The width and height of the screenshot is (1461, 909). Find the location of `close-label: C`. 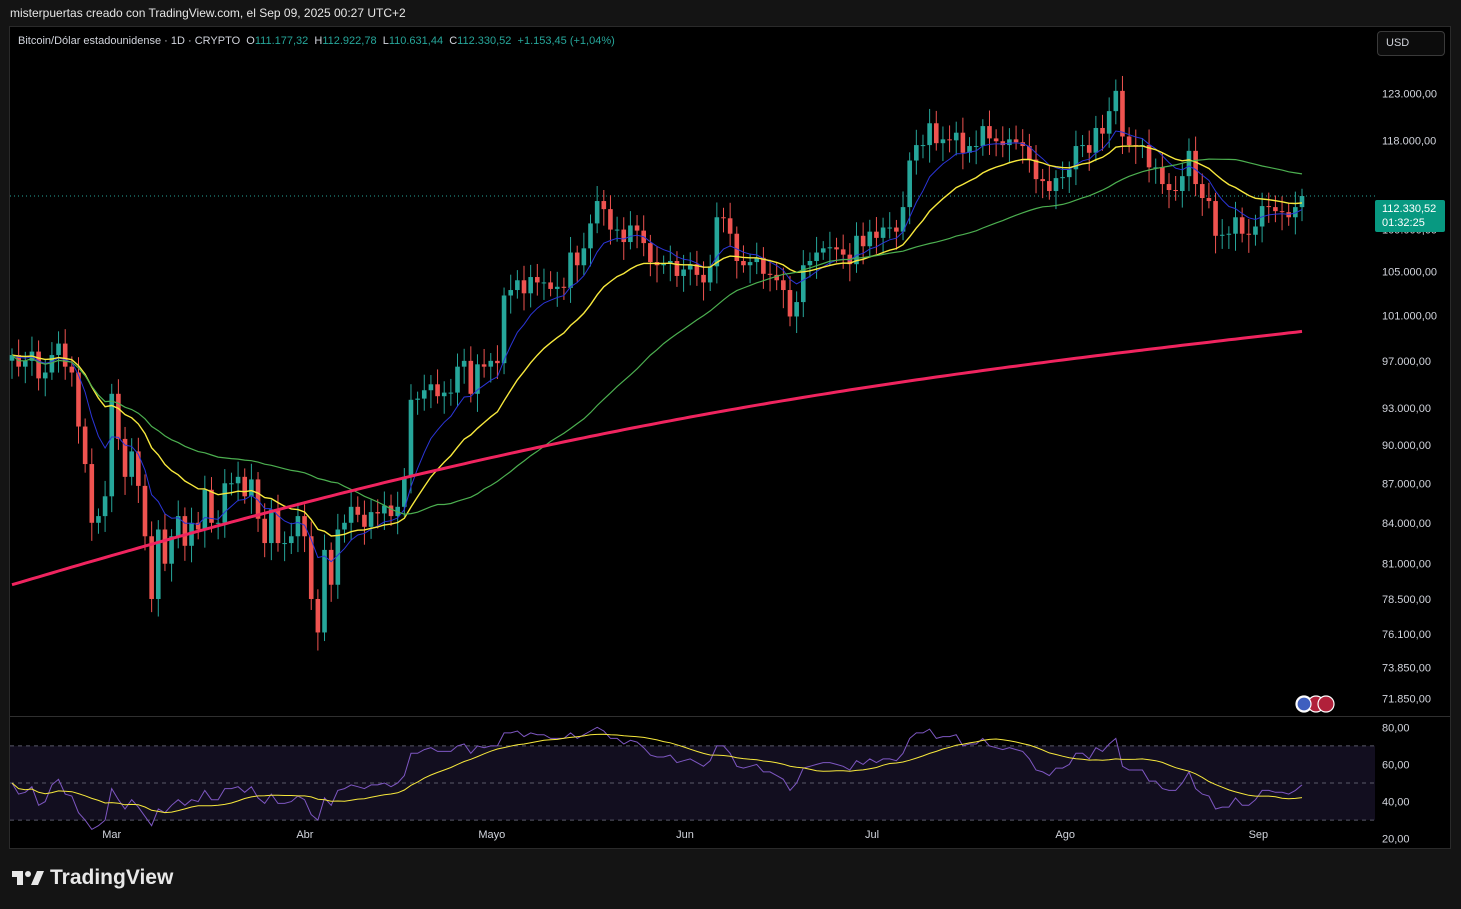

close-label: C is located at coordinates (453, 41).